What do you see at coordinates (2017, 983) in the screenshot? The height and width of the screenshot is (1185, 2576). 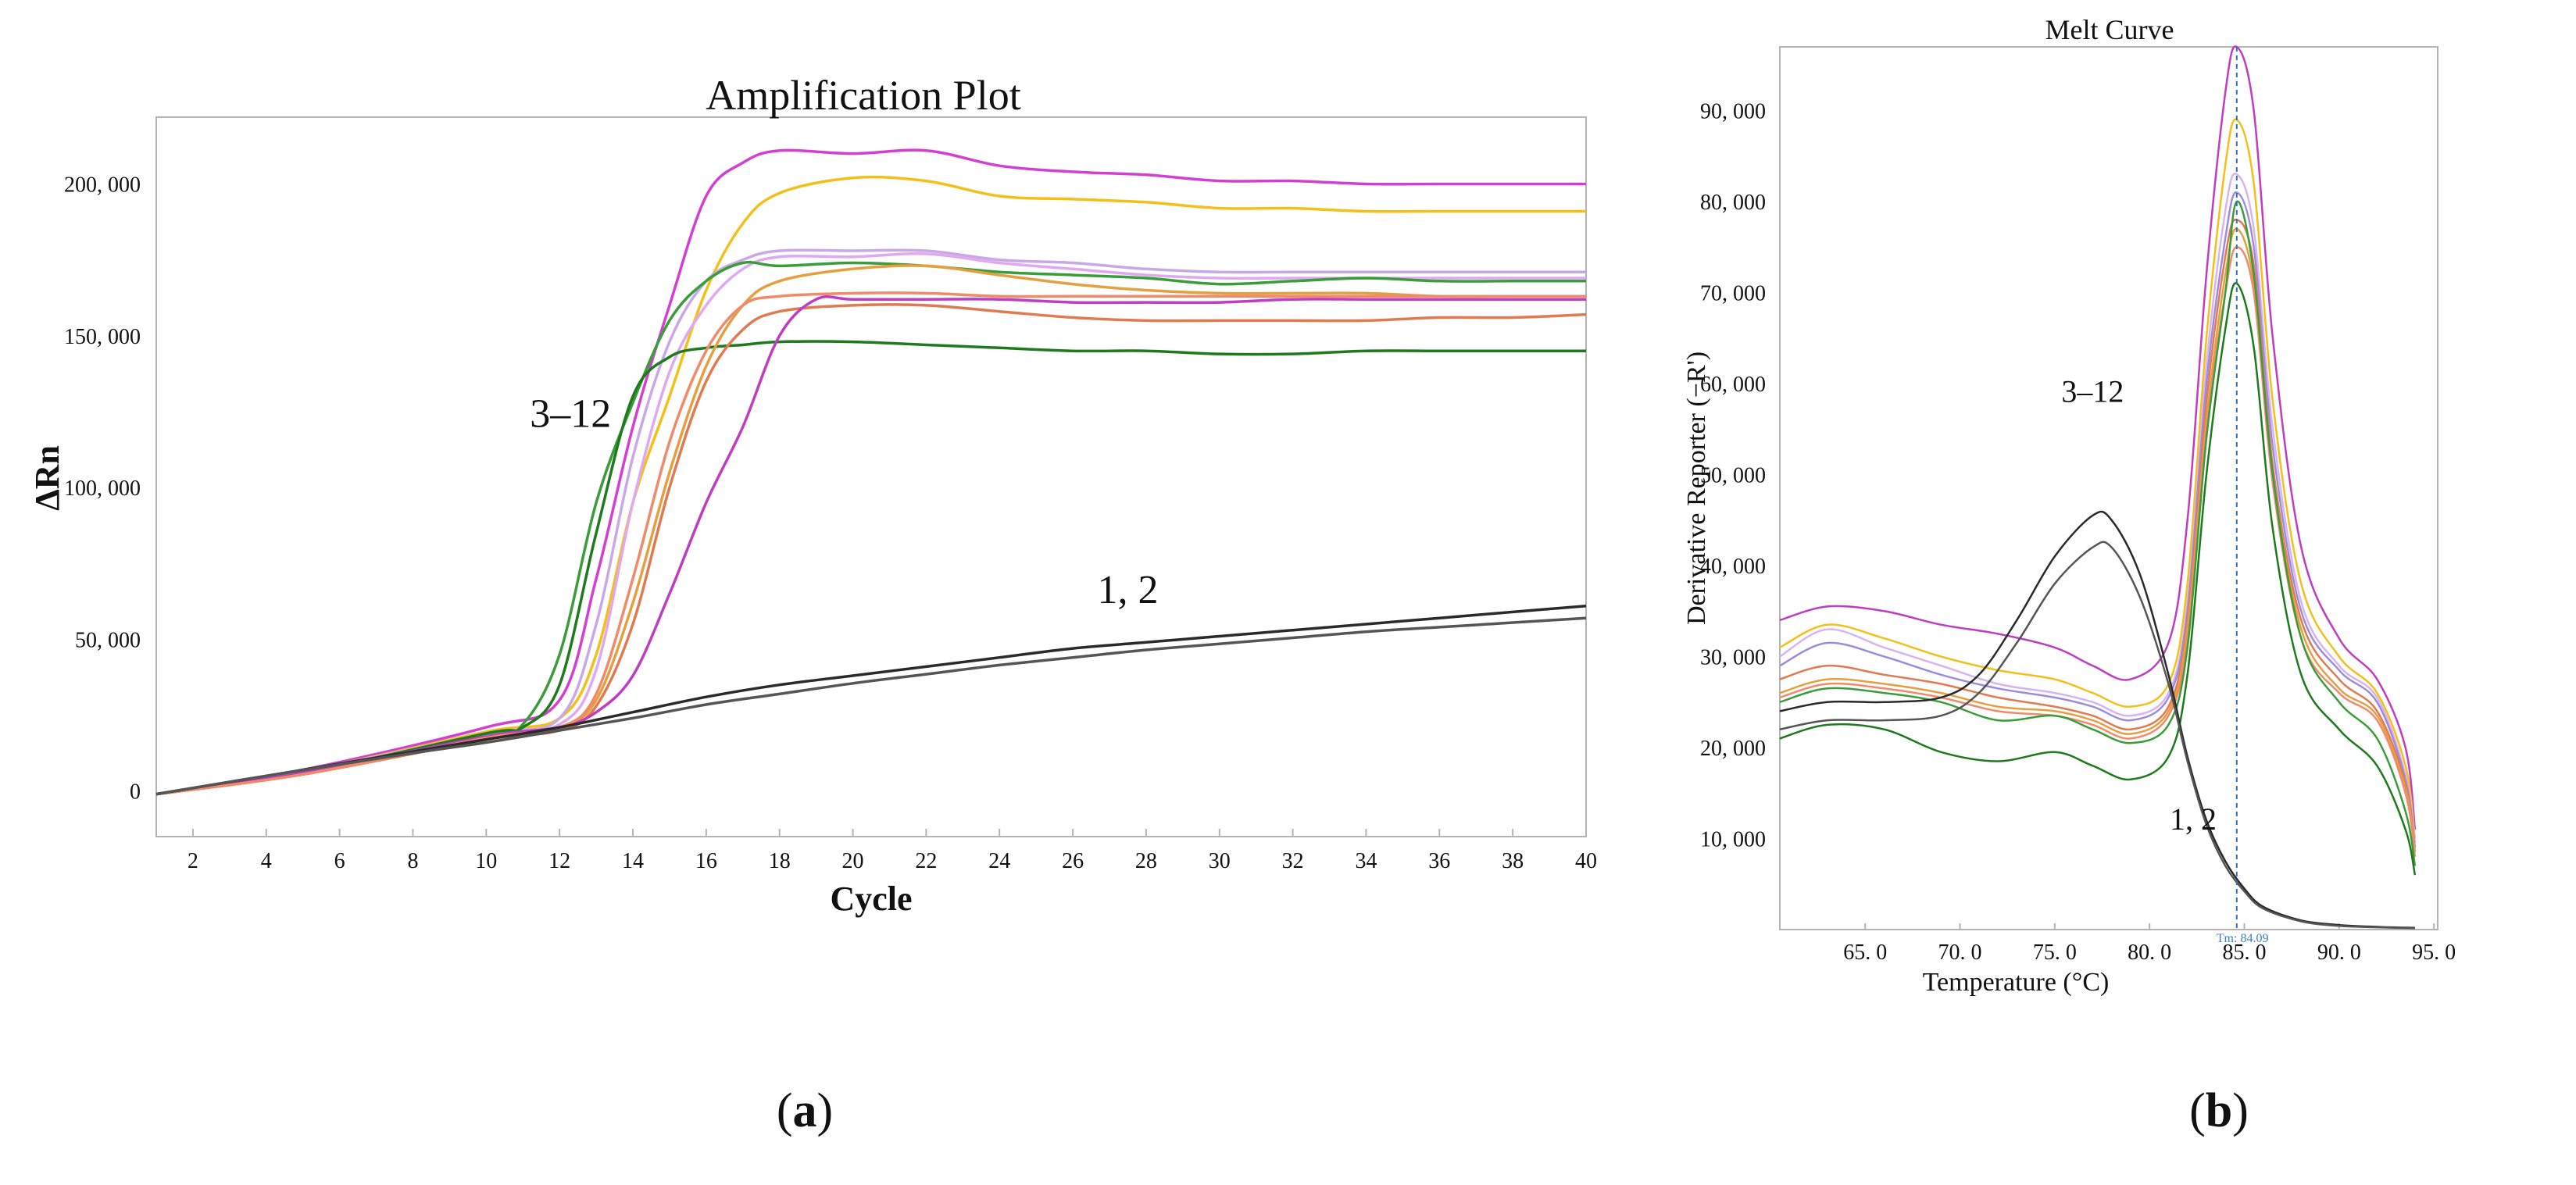 I see `melt-curve-xlabel: Temperature (°C)` at bounding box center [2017, 983].